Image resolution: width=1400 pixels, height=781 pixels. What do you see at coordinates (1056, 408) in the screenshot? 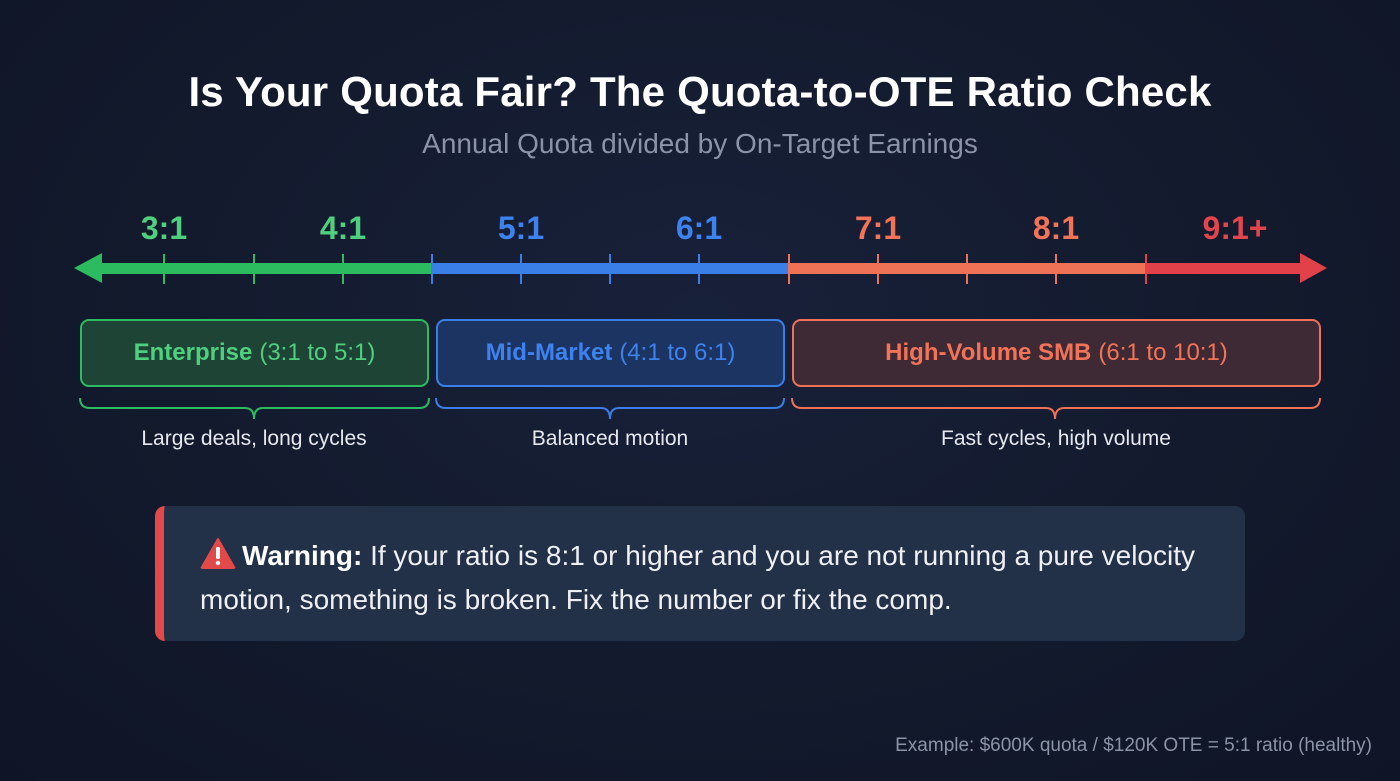
I see `smb-brace` at bounding box center [1056, 408].